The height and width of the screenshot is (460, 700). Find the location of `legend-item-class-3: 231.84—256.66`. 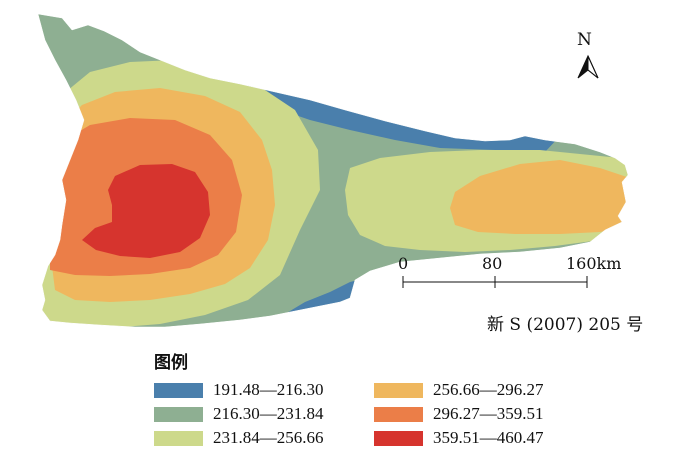

legend-item-class-3: 231.84—256.66 is located at coordinates (239, 438).